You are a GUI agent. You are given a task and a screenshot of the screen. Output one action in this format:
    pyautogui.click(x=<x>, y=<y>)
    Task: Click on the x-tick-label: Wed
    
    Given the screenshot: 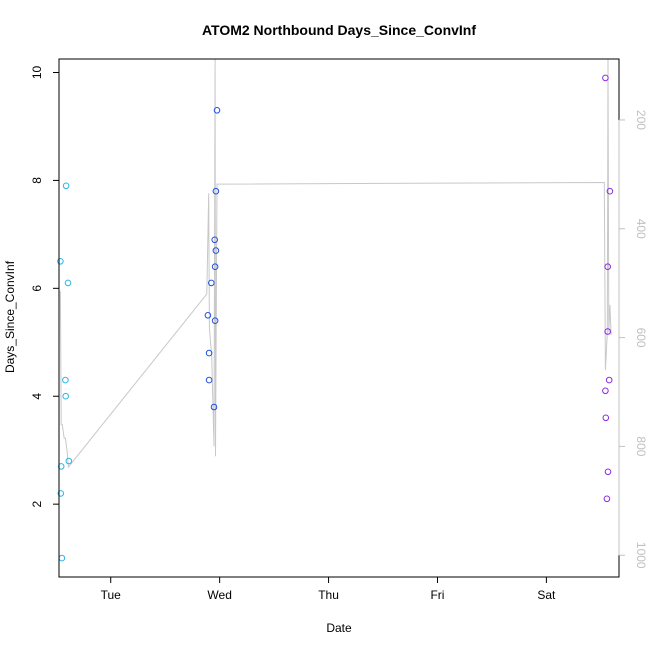 What is the action you would take?
    pyautogui.click(x=219, y=595)
    